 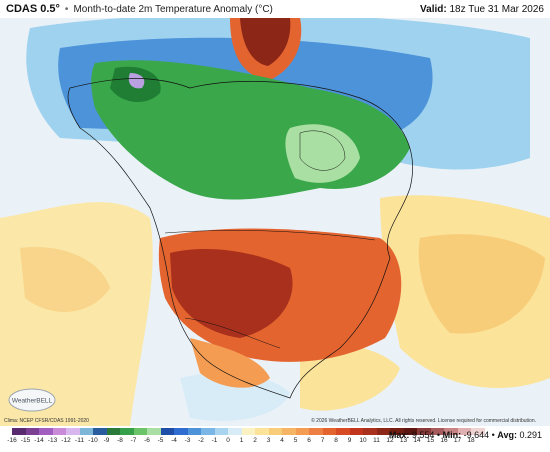 I want to click on colorbar-label: 5, so click(x=295, y=440).